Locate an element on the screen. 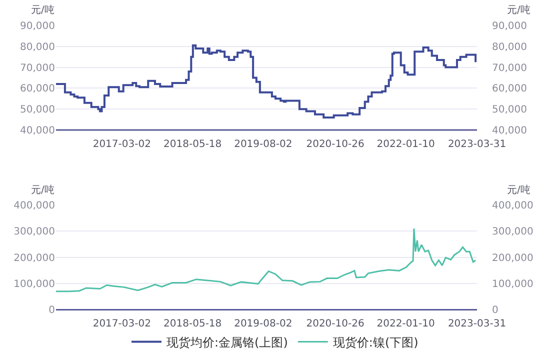 This screenshot has height=358, width=550. line-series is located at coordinates (266, 260).